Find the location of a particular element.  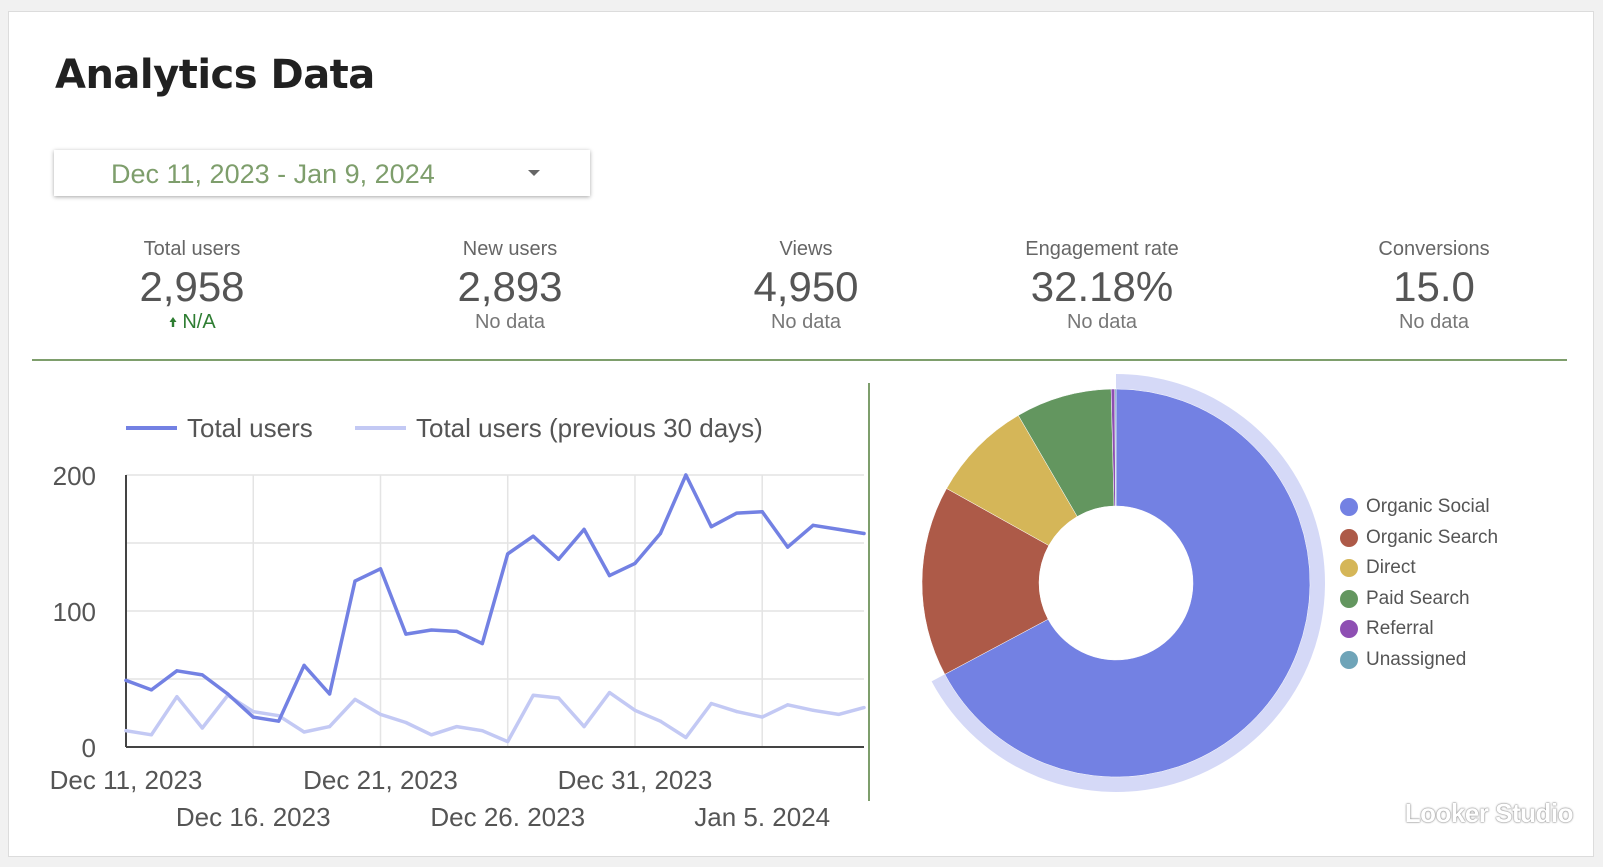

caret-down-icon is located at coordinates (534, 173).